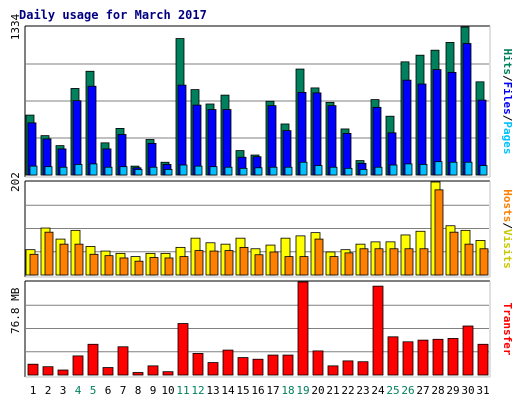 The height and width of the screenshot is (400, 512). Describe the element at coordinates (15, 310) in the screenshot. I see `transfer-ymax-label: 76.8 MB` at that location.